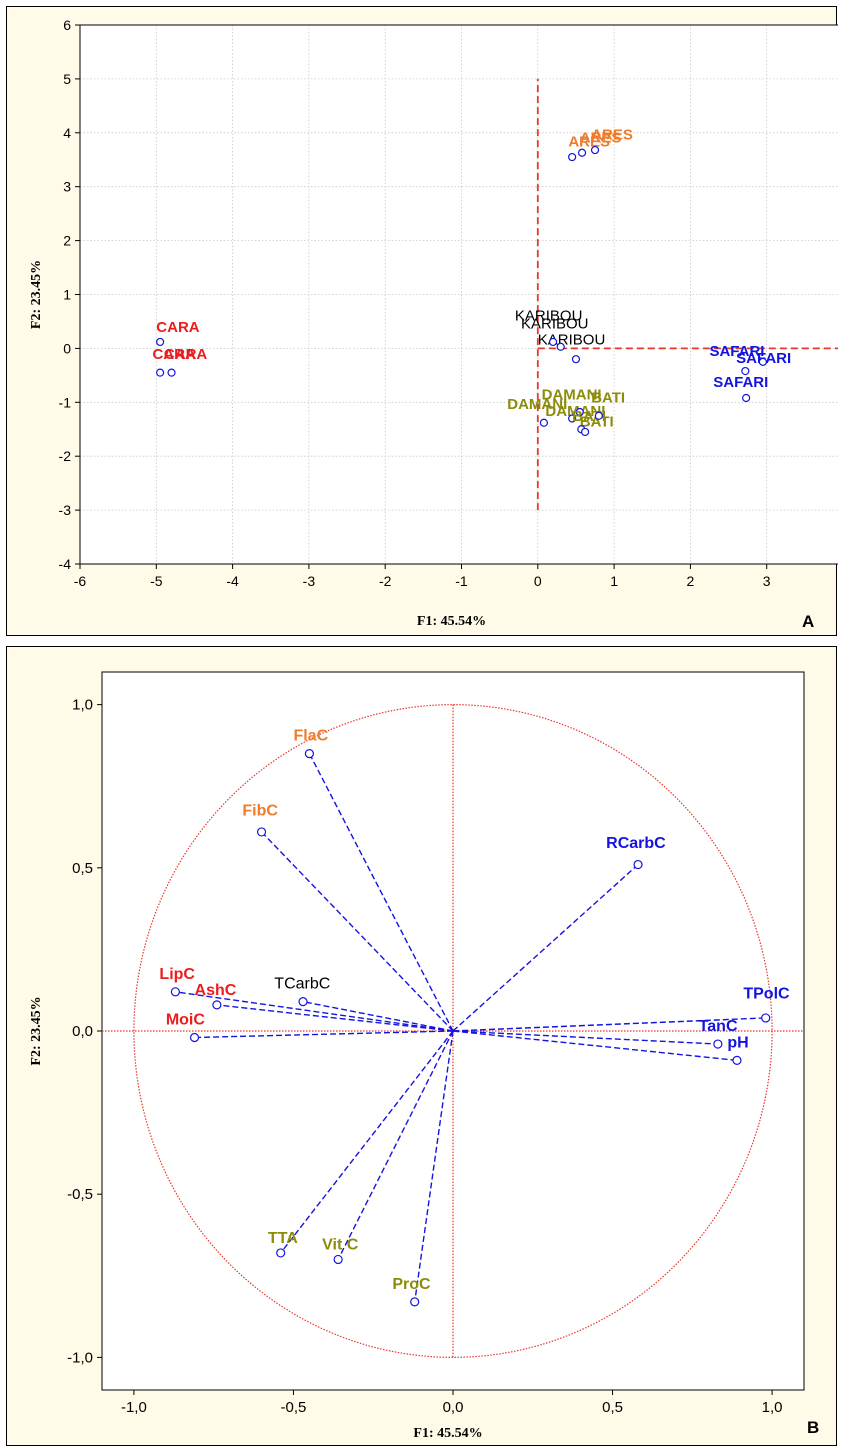 Image resolution: width=841 pixels, height=1452 pixels. I want to click on variable-label-tta: TTA, so click(283, 1238).